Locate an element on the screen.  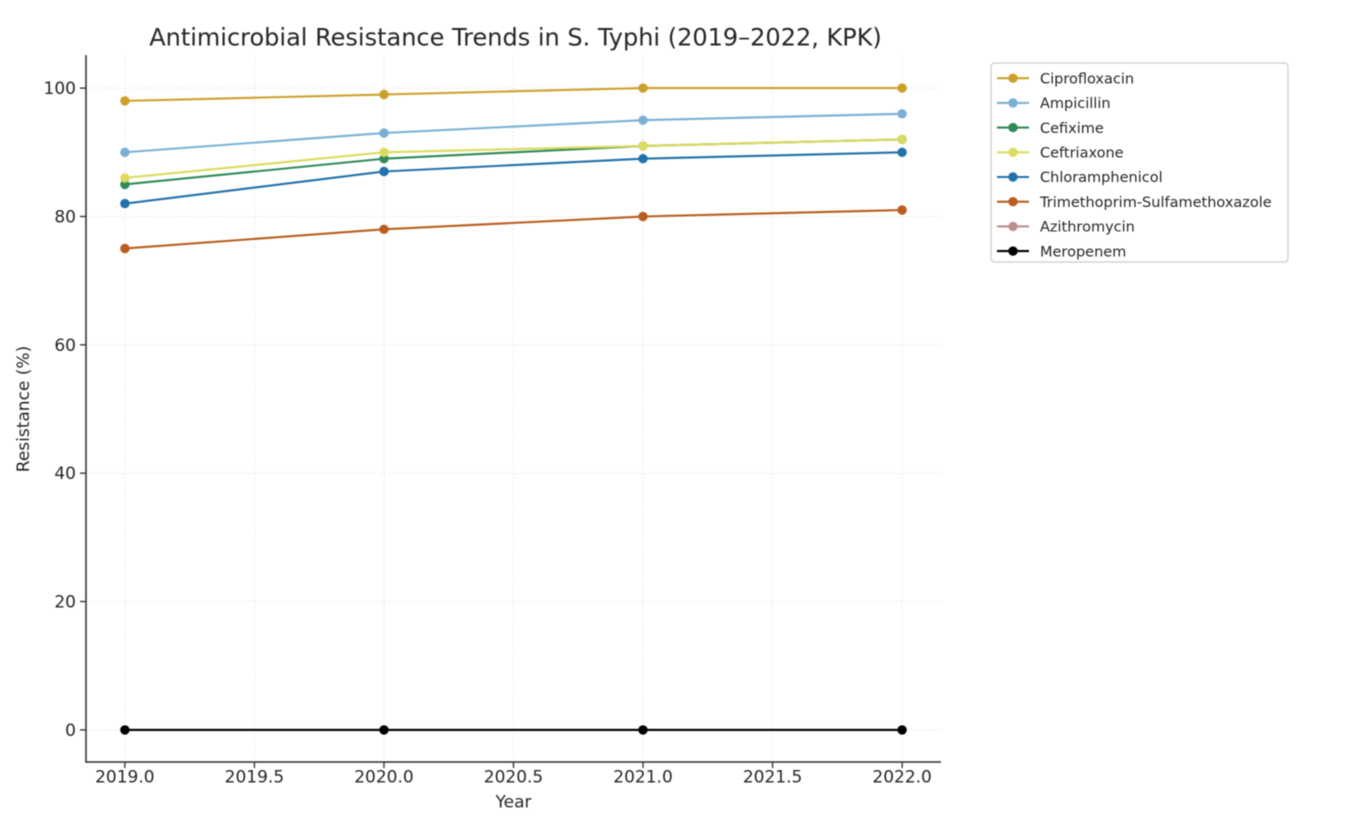
y-tick-label: 100 is located at coordinates (60, 89).